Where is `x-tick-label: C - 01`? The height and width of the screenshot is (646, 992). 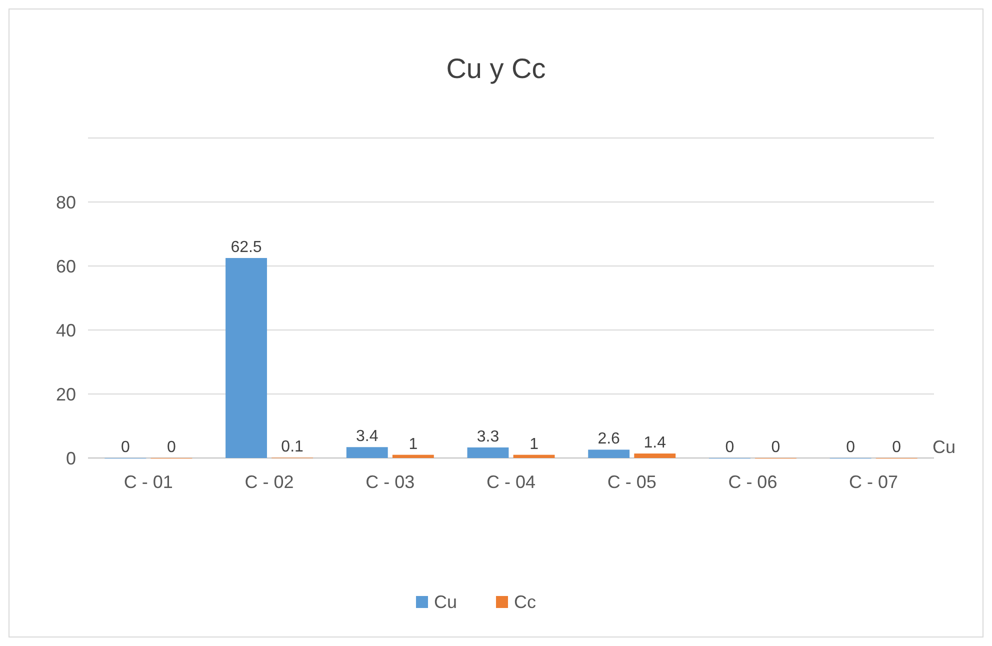
x-tick-label: C - 01 is located at coordinates (148, 482).